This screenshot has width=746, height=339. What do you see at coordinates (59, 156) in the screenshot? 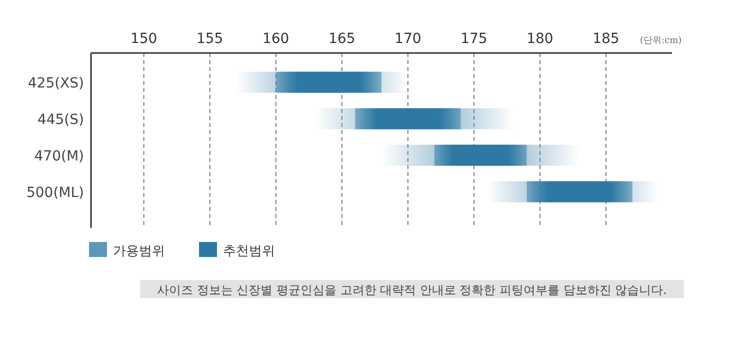
I see `y-tick-label: 470(M)` at bounding box center [59, 156].